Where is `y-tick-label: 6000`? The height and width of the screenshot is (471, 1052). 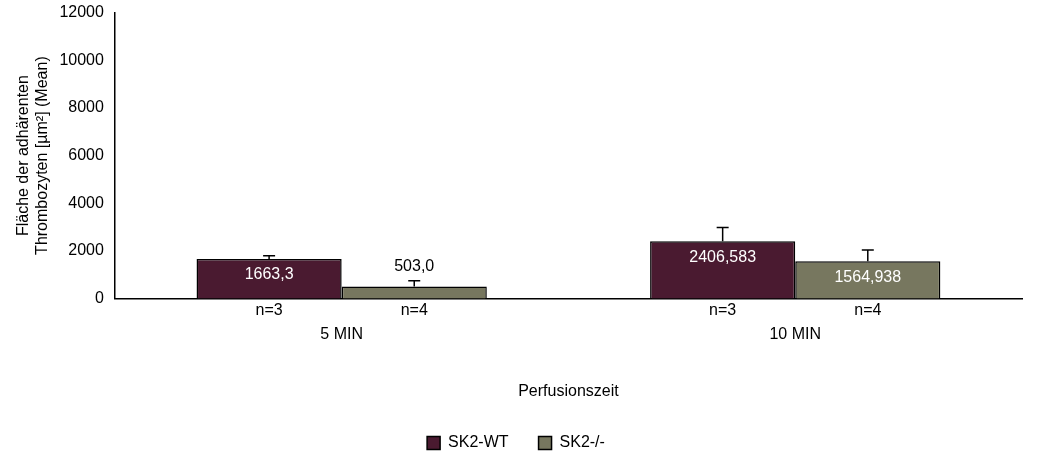 y-tick-label: 6000 is located at coordinates (86, 155).